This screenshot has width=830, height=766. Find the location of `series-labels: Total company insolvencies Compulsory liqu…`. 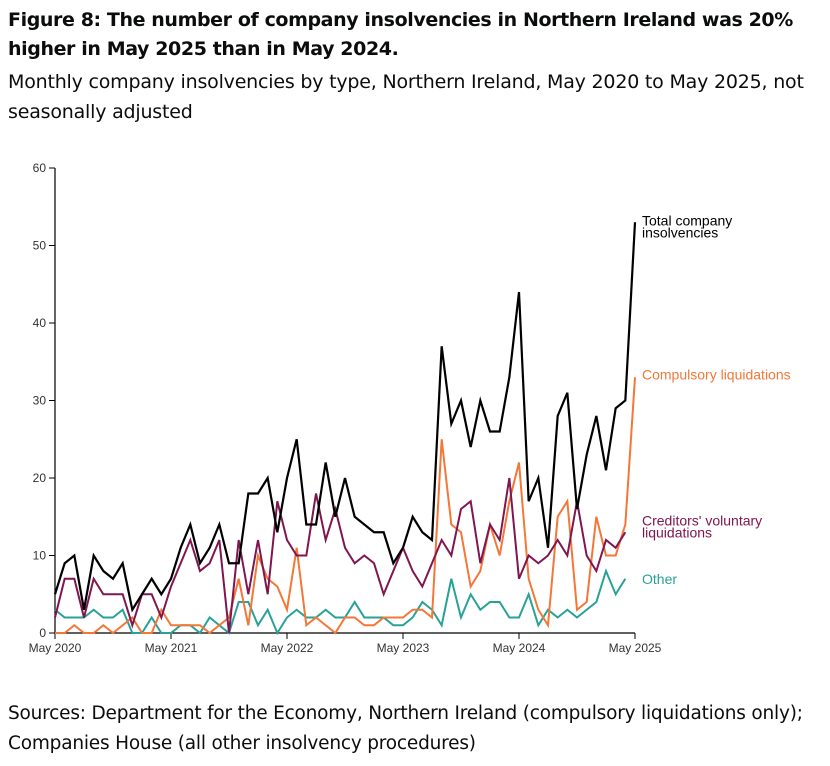

series-labels: Total company insolvencies Compulsory liqu… is located at coordinates (716, 399).